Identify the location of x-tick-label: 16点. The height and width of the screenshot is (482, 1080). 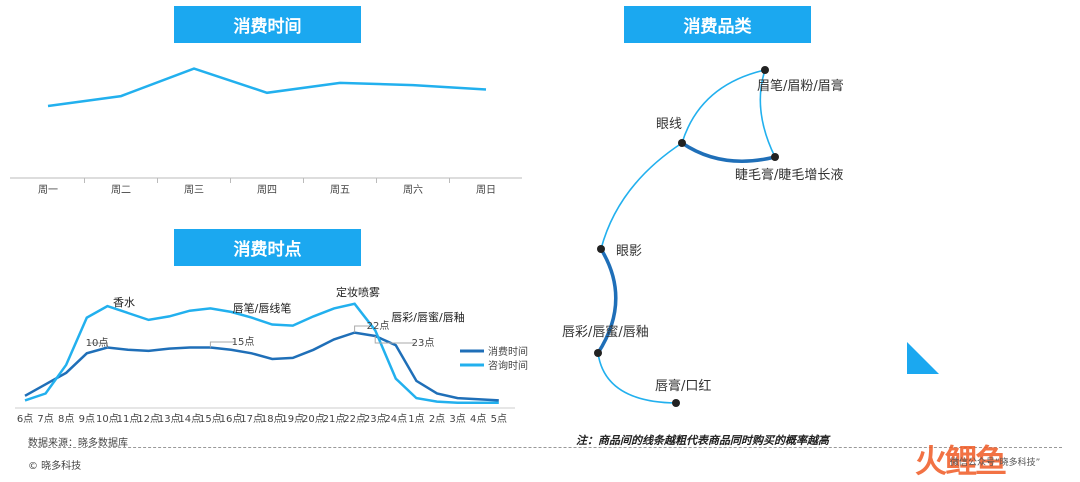
(231, 419).